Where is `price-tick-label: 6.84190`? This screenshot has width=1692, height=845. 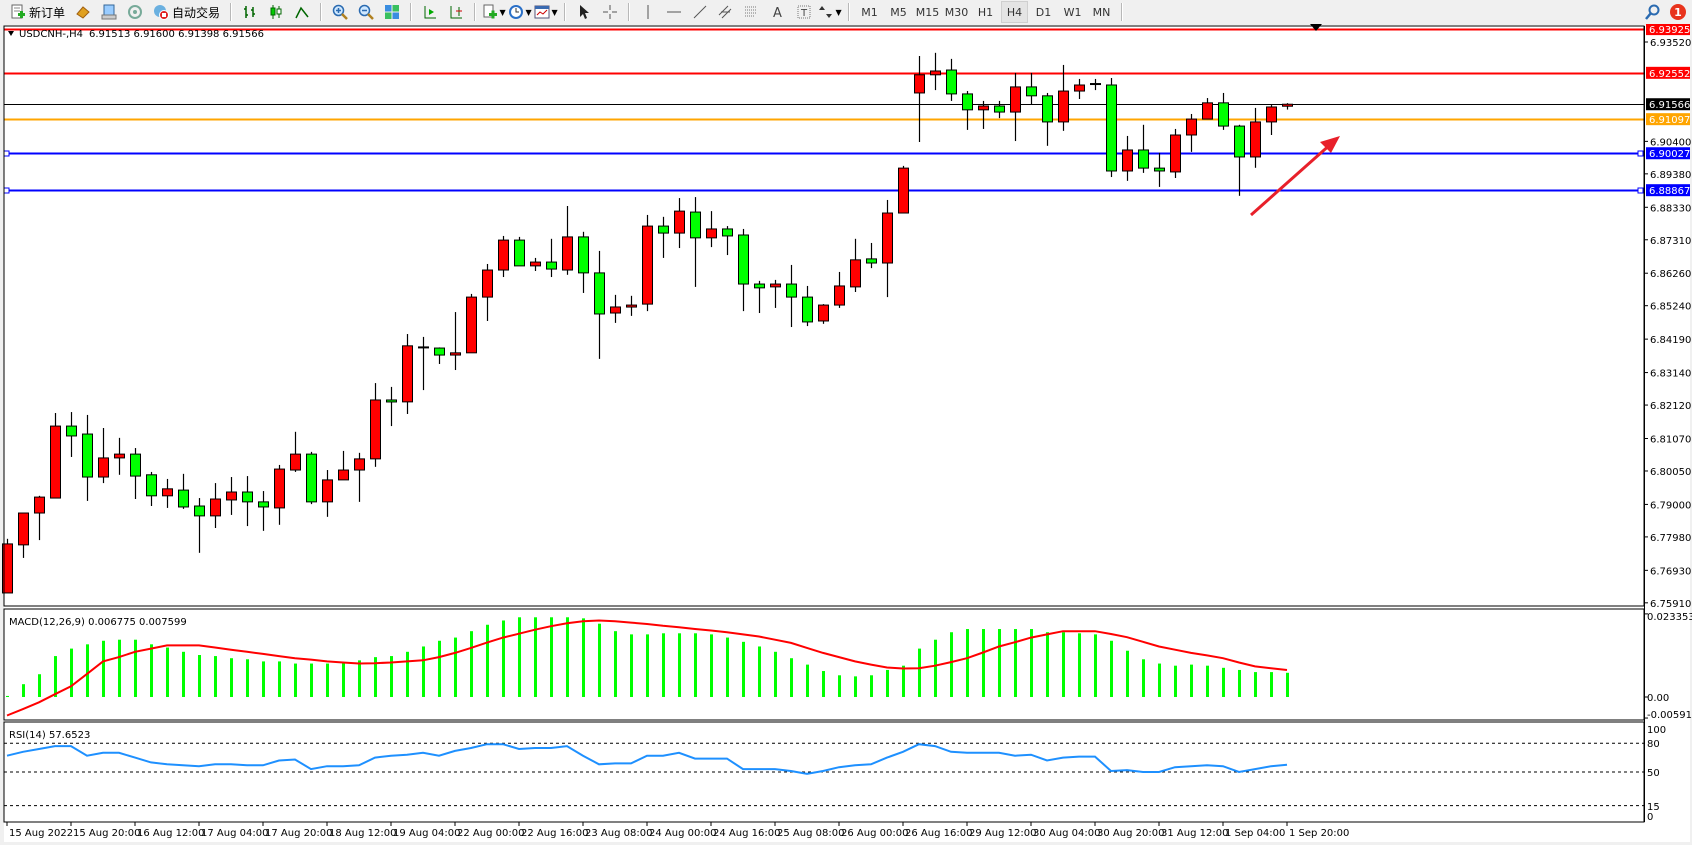
price-tick-label: 6.84190 is located at coordinates (1670, 340).